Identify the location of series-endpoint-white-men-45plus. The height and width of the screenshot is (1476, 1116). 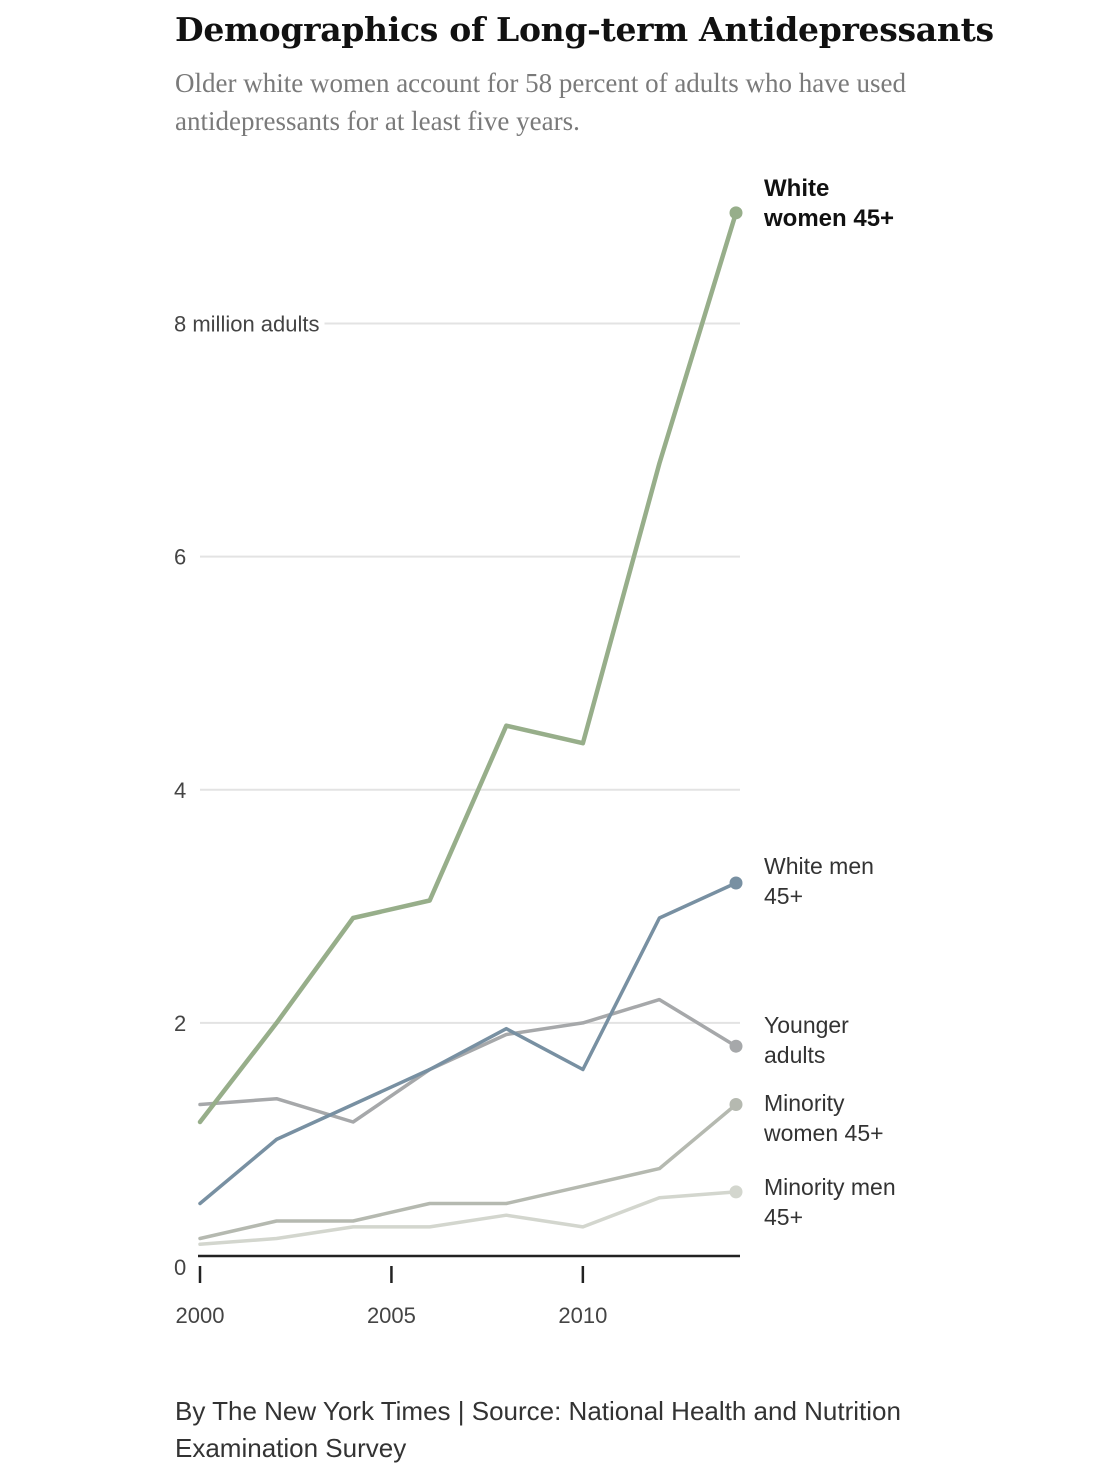
(736, 883).